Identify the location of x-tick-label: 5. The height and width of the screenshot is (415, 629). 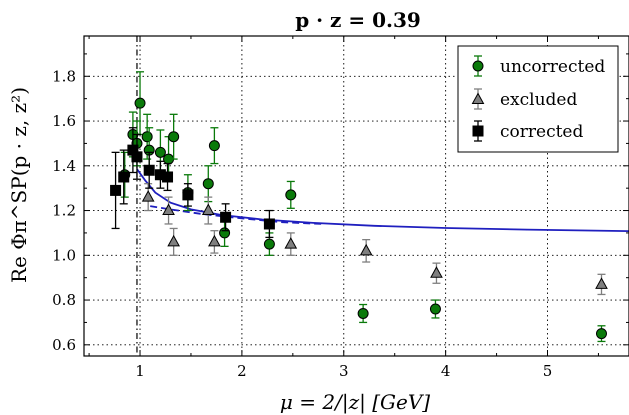
(548, 371).